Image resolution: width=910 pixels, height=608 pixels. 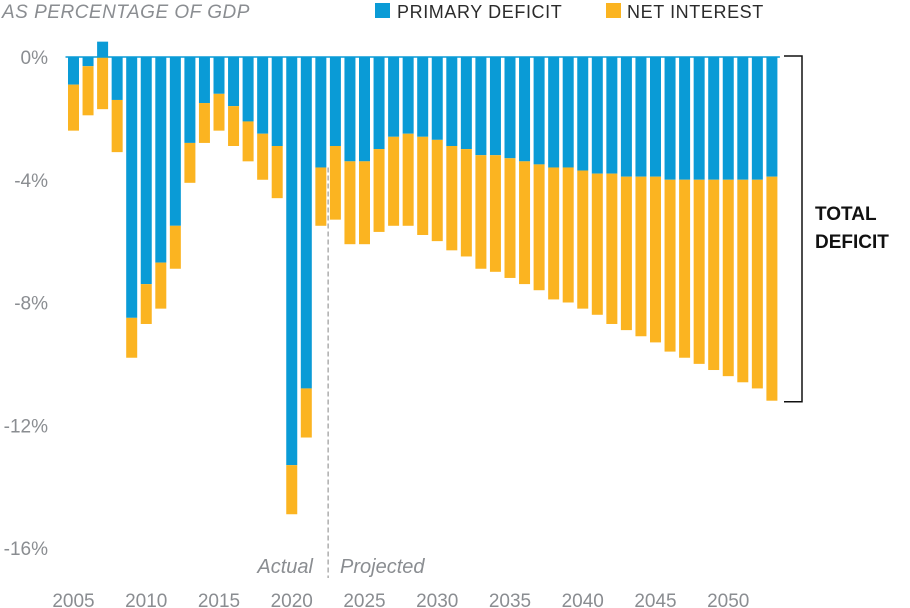 I want to click on bar-primary-deficit-2031, so click(x=452, y=101).